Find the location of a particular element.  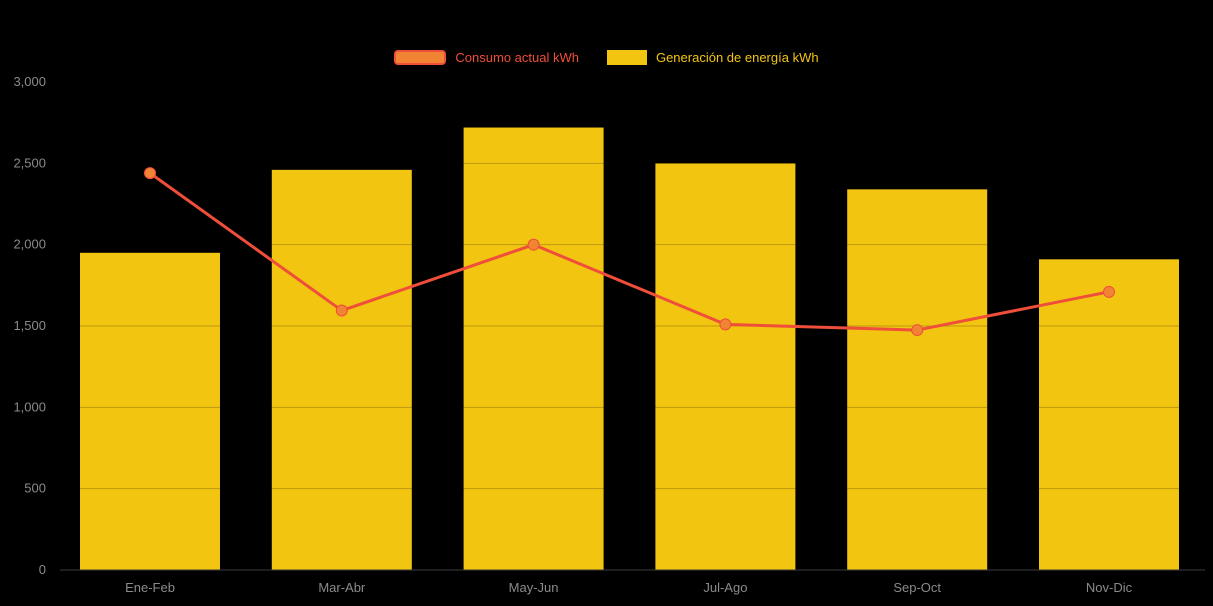

marker-Sep-Oct is located at coordinates (917, 330).